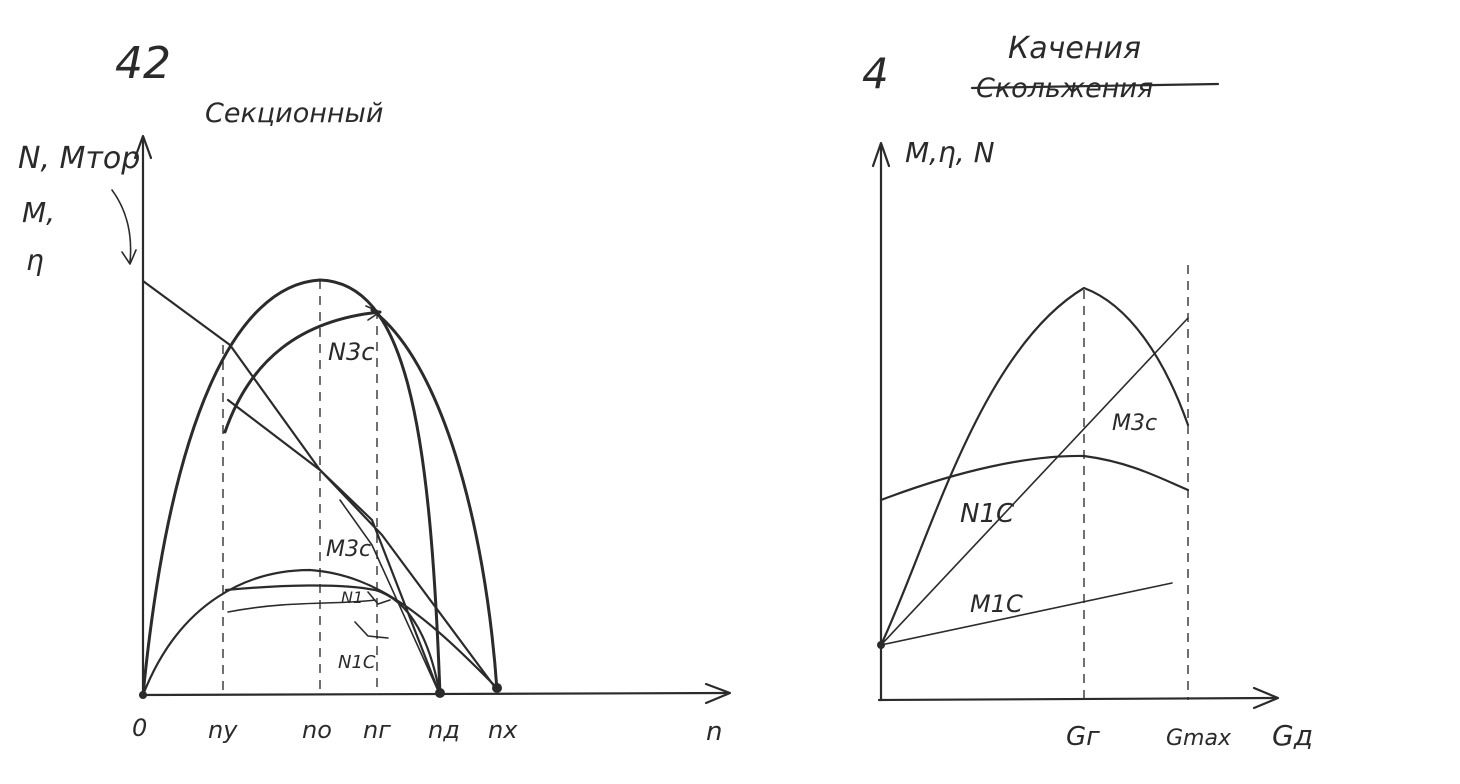 This screenshot has width=1460, height=784. What do you see at coordinates (139, 728) in the screenshot?
I see `left-tick-0: 0` at bounding box center [139, 728].